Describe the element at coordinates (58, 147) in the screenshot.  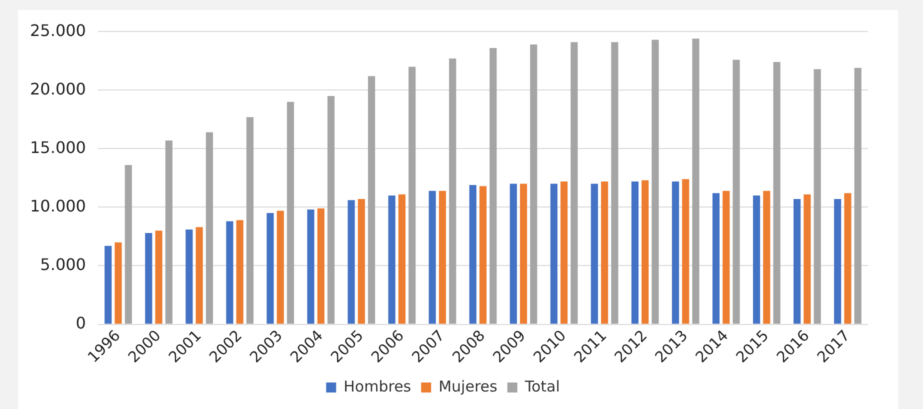
I see `y-tick-label: 15.000` at that location.